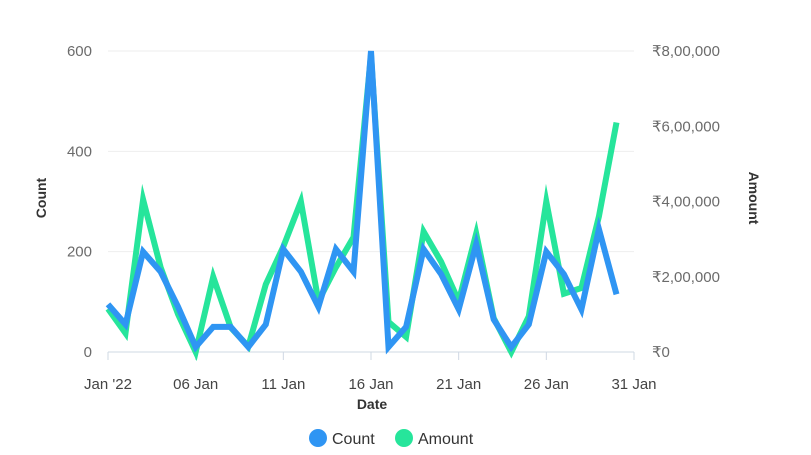 This screenshot has height=455, width=811. I want to click on y2-tick-label: ₹6,00,000, so click(686, 126).